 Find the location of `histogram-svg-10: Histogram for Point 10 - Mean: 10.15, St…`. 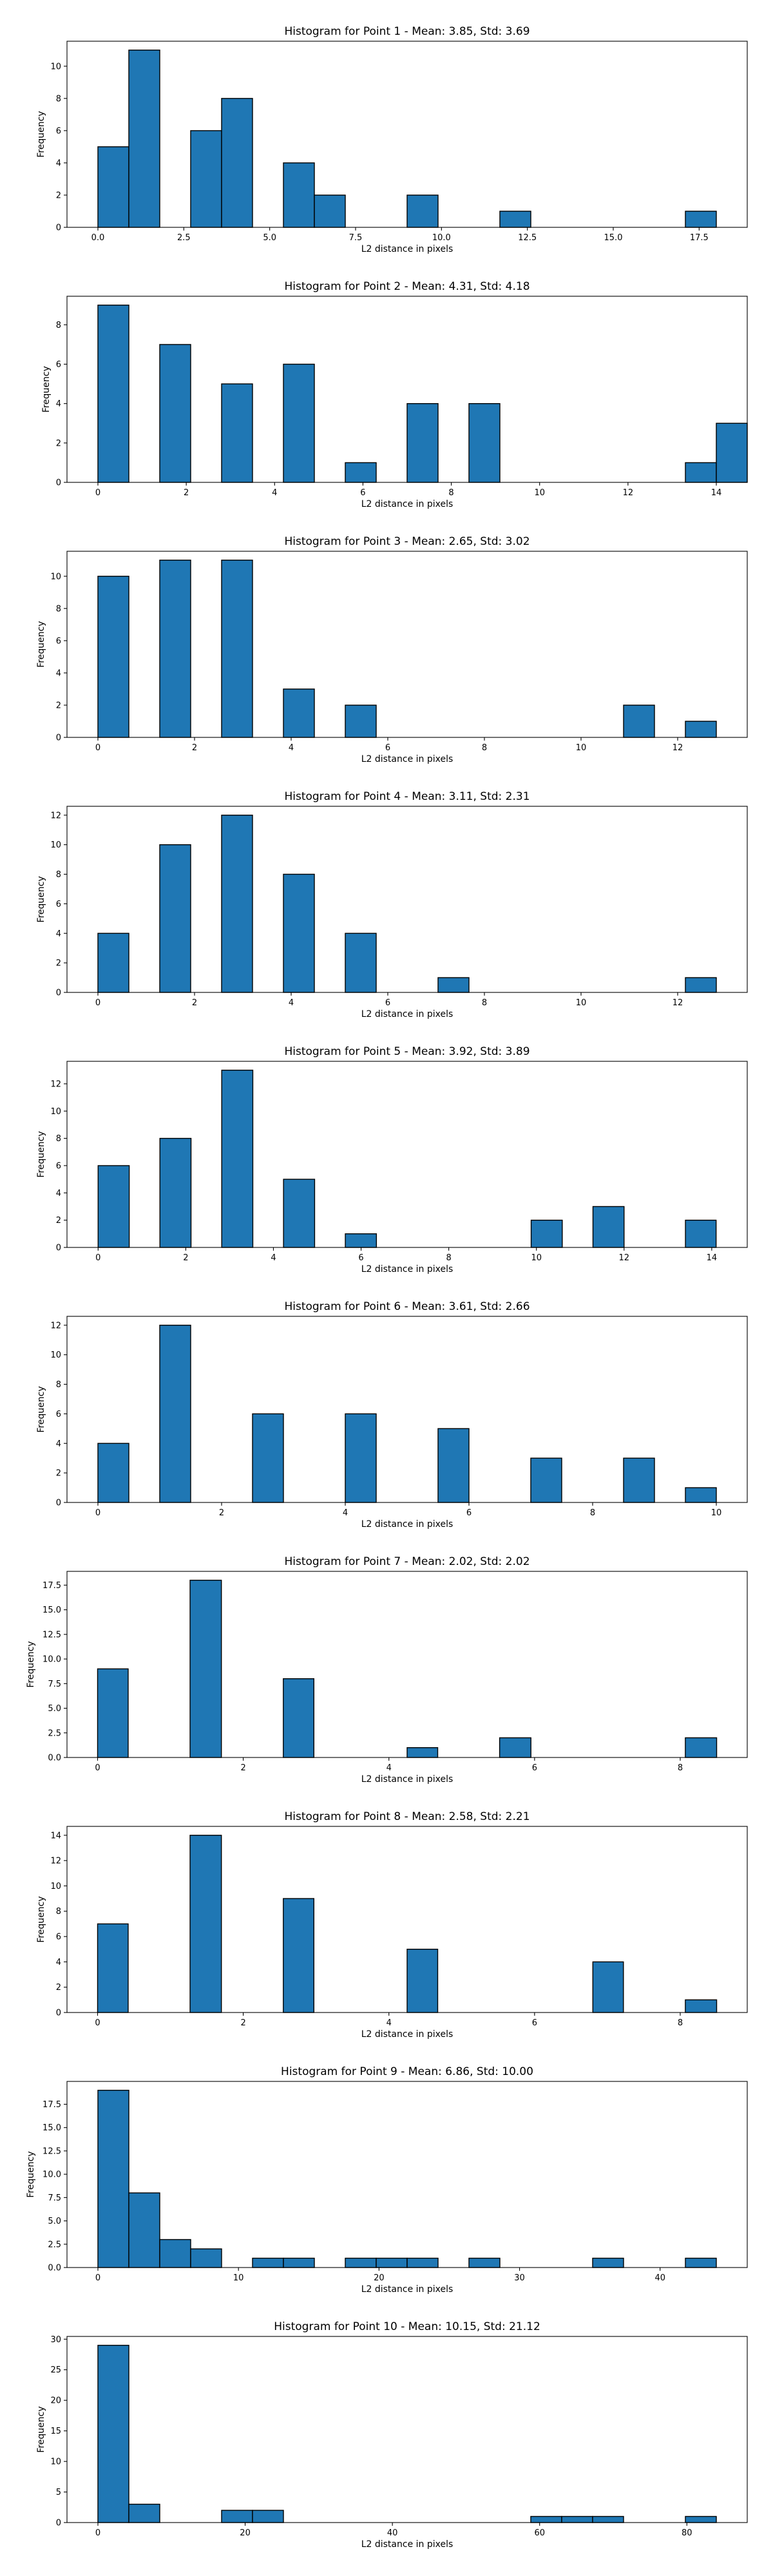

histogram-svg-10: Histogram for Point 10 - Mean: 10.15, St… is located at coordinates (392, 2435).